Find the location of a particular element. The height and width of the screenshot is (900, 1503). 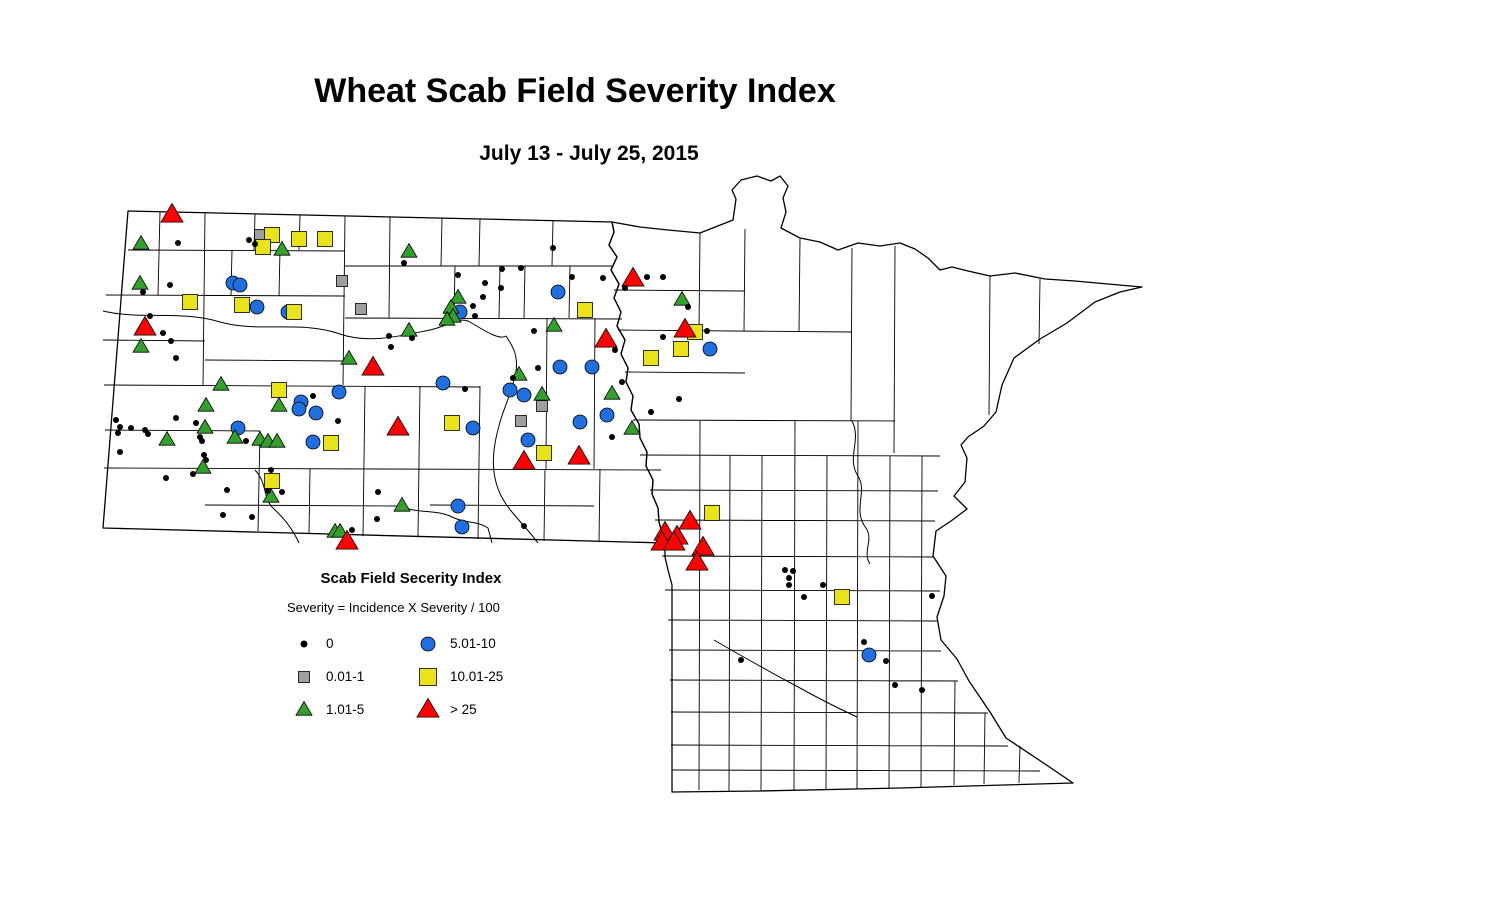

legend-title: Scab Field Secerity Index is located at coordinates (411, 578).